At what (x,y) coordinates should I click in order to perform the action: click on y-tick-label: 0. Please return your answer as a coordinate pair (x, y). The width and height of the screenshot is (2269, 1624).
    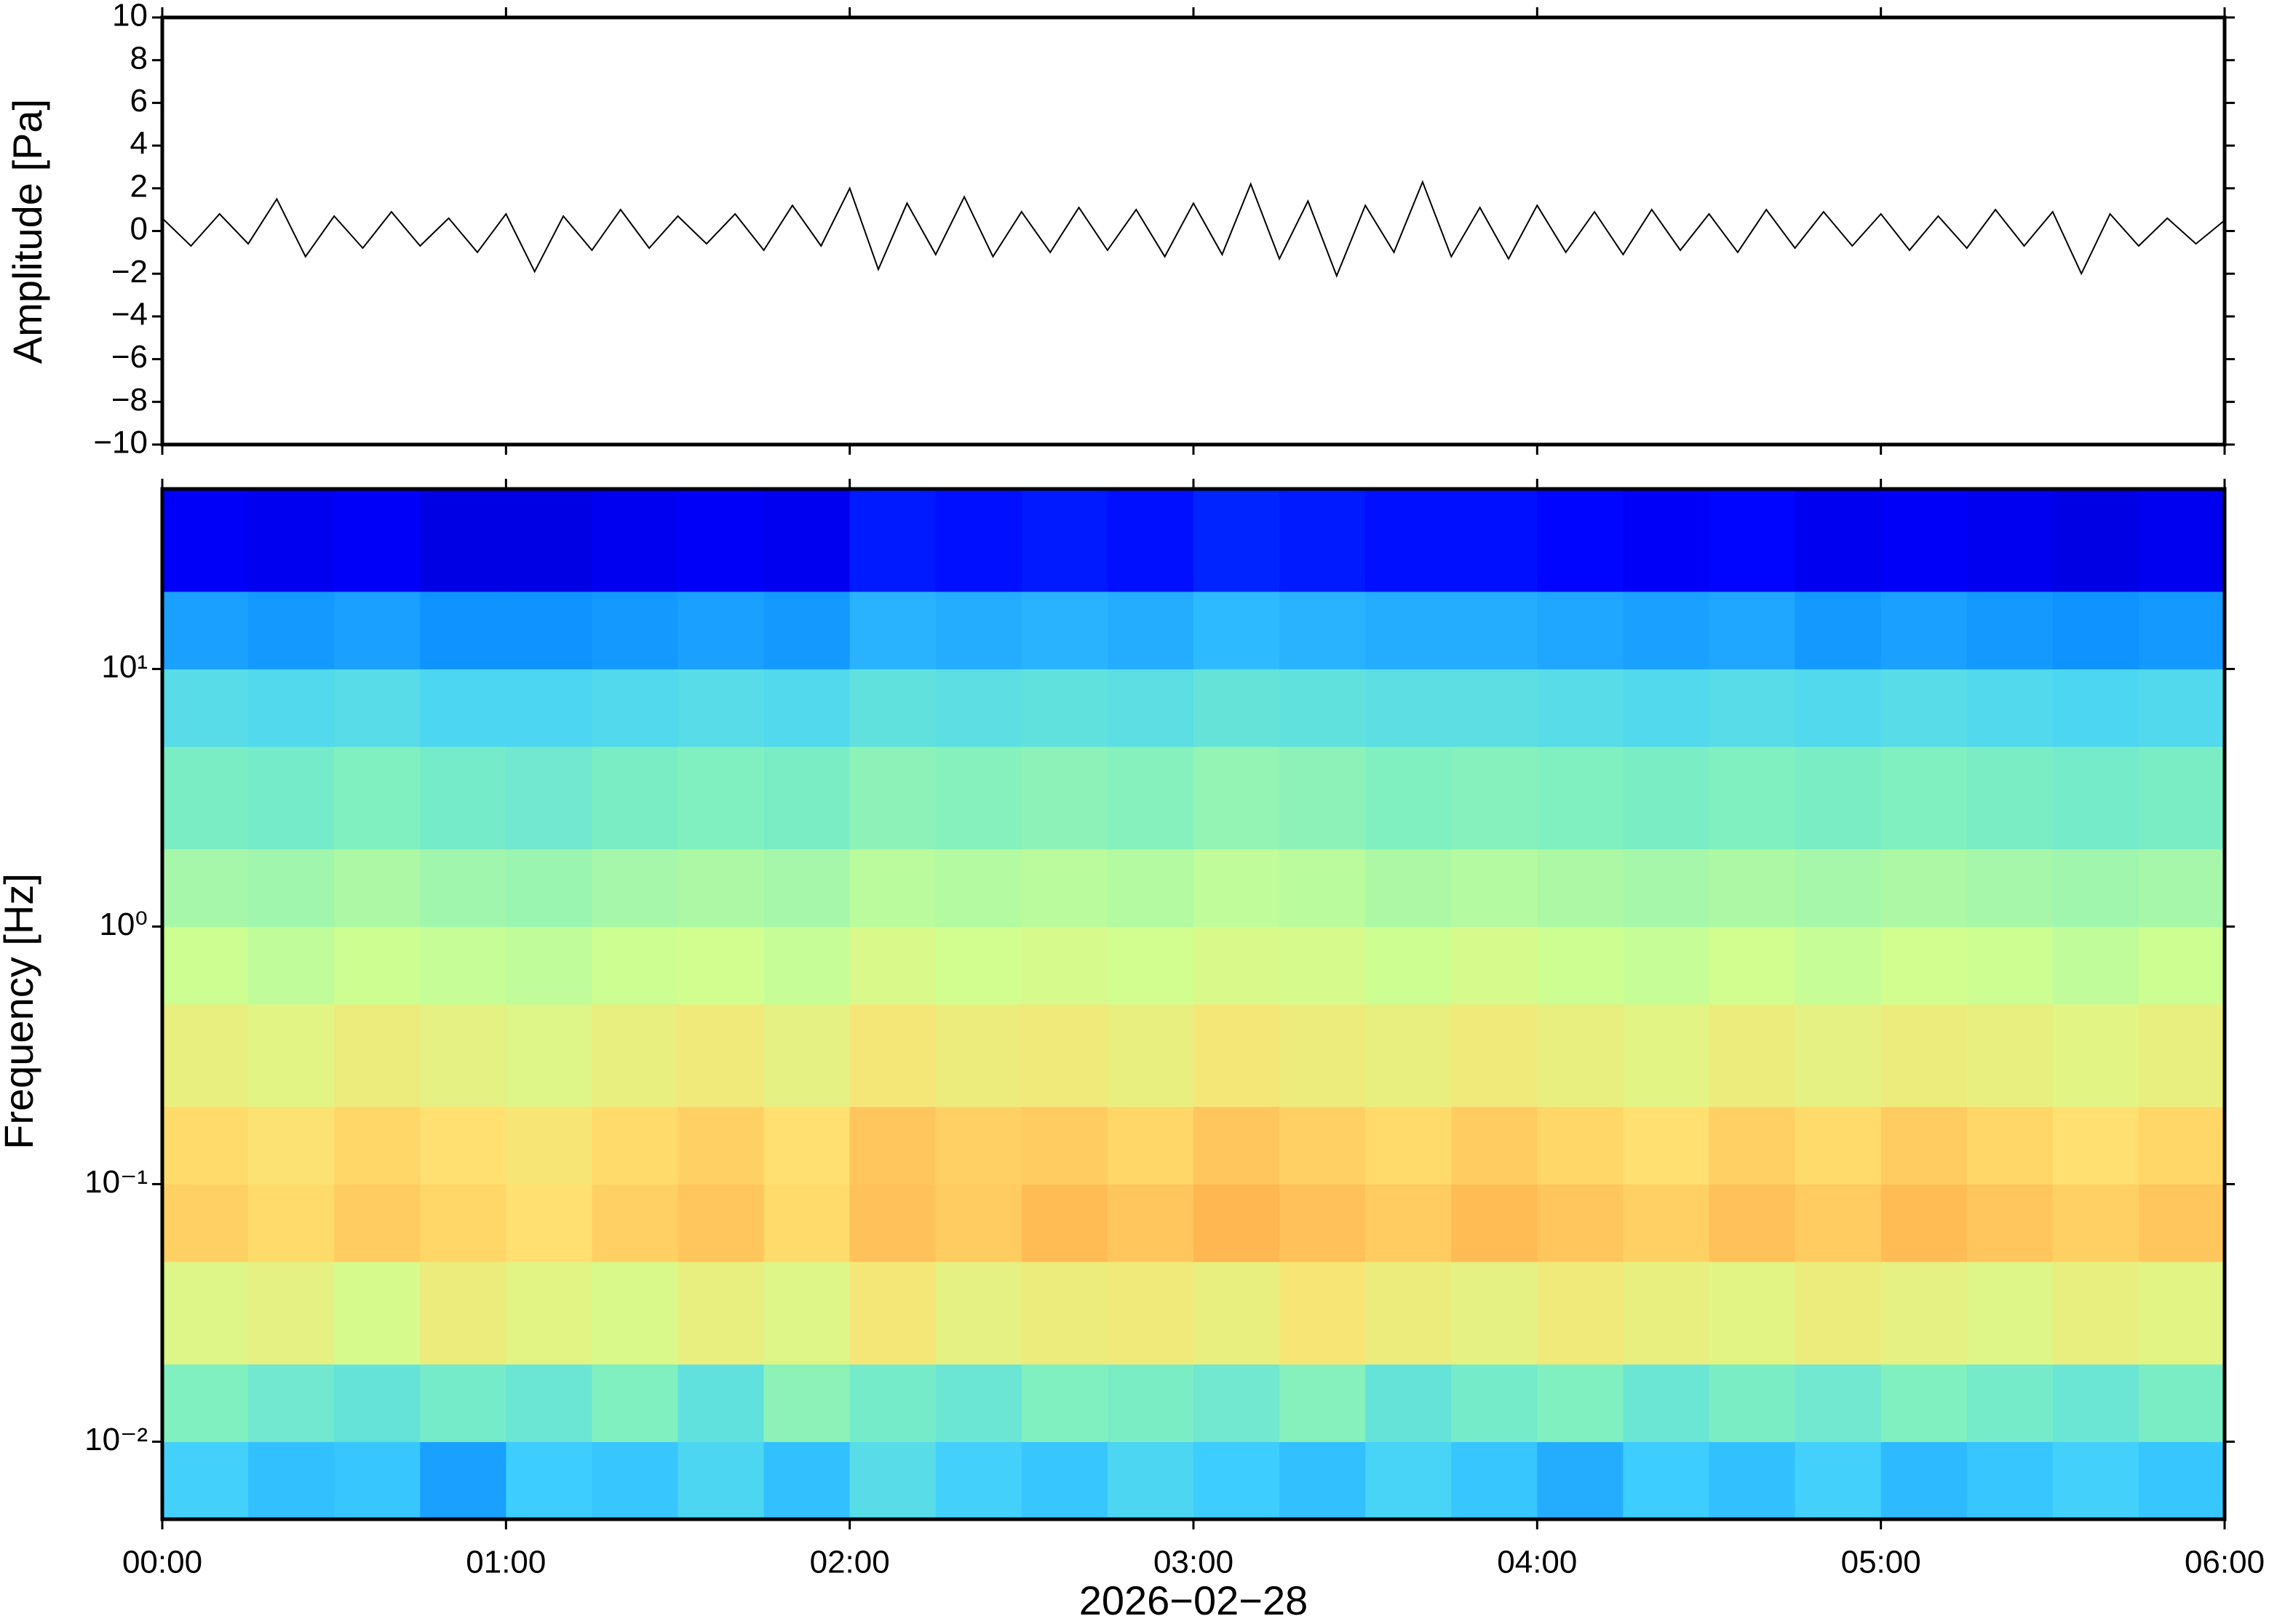
    Looking at the image, I should click on (139, 229).